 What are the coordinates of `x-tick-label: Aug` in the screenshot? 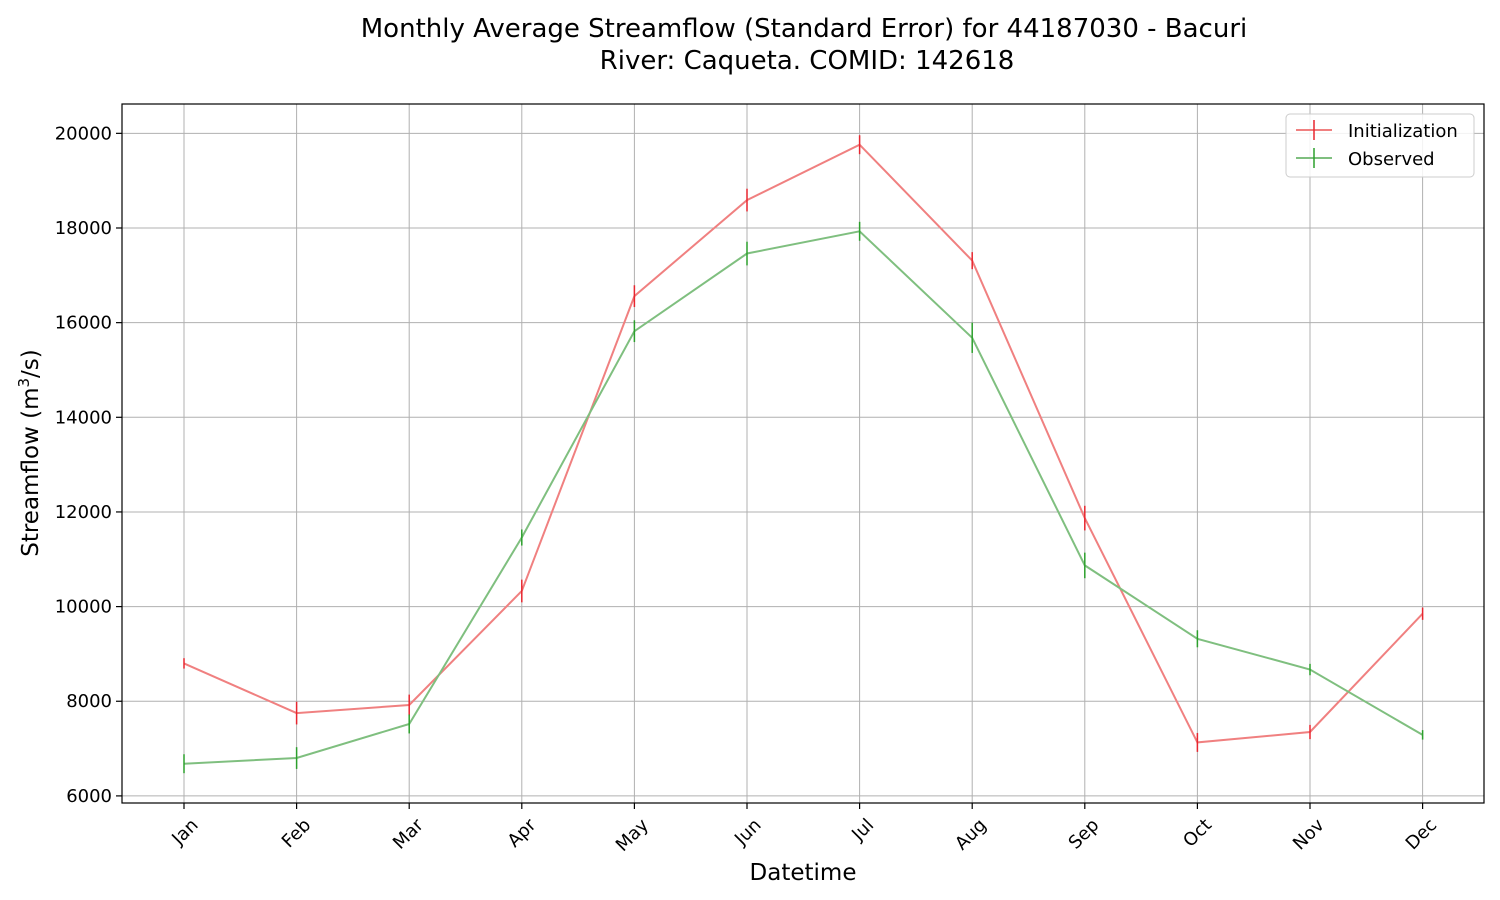 It's located at (971, 835).